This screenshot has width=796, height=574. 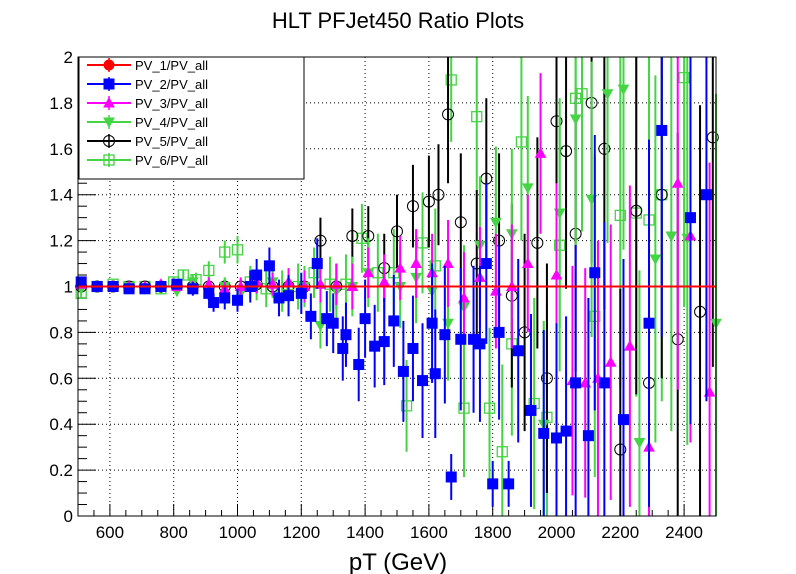 I want to click on y-tick-label: 0.6, so click(x=61, y=378).